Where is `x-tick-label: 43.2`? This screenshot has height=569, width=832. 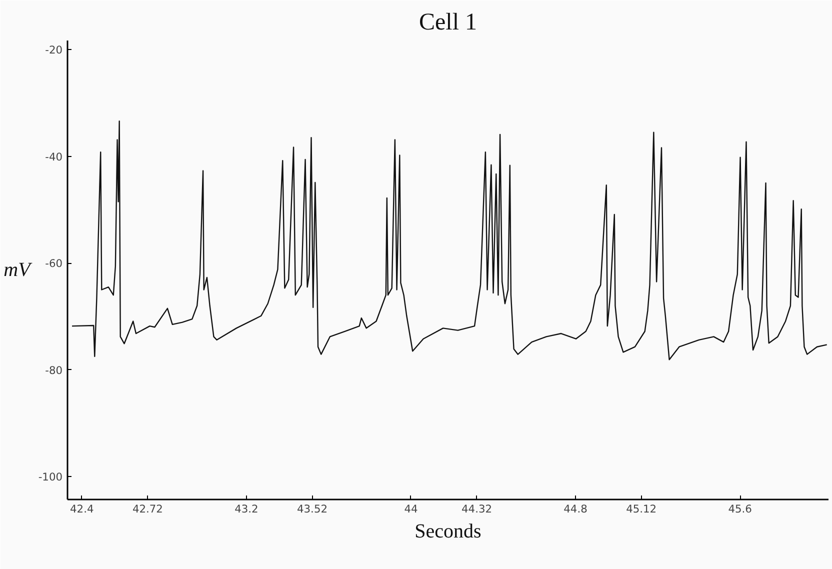
x-tick-label: 43.2 is located at coordinates (246, 509).